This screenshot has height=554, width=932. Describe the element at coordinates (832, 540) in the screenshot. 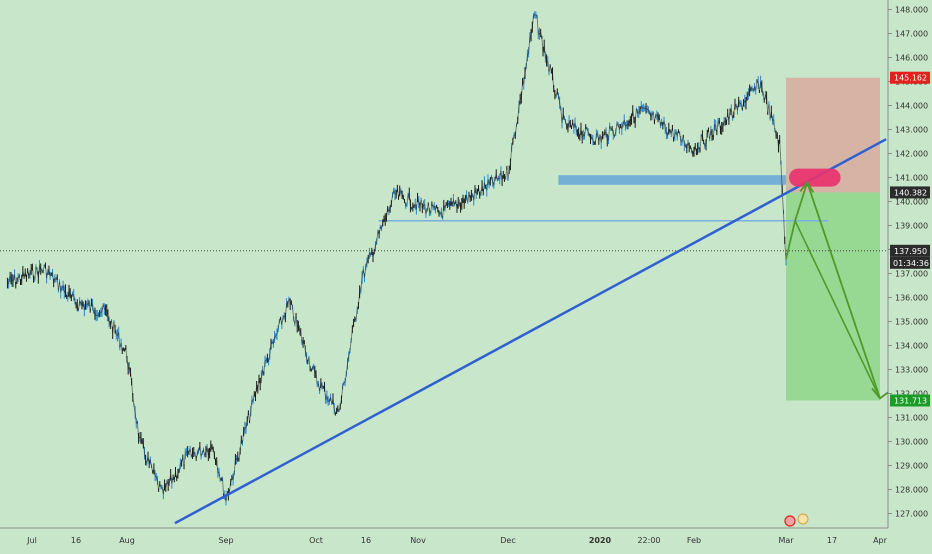

I see `x-tick-label: 17` at that location.